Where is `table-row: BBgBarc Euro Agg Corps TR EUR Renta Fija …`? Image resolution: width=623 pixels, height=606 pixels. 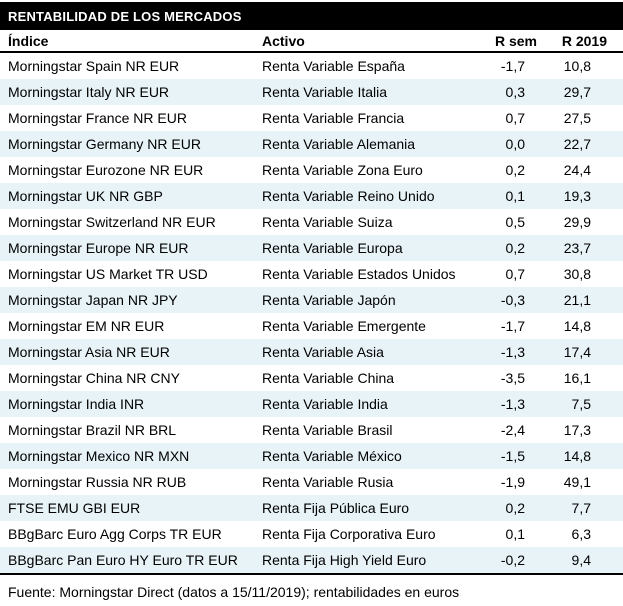 table-row: BBgBarc Euro Agg Corps TR EUR Renta Fija … is located at coordinates (311, 534).